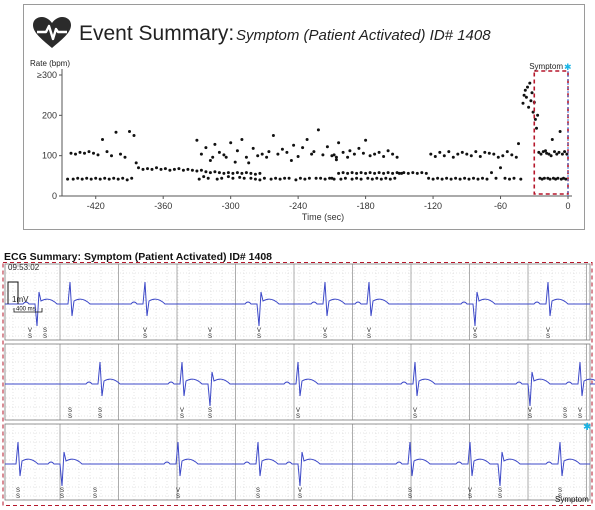 The image size is (595, 510). Describe the element at coordinates (433, 206) in the screenshot. I see `x-tick-label: -120` at that location.